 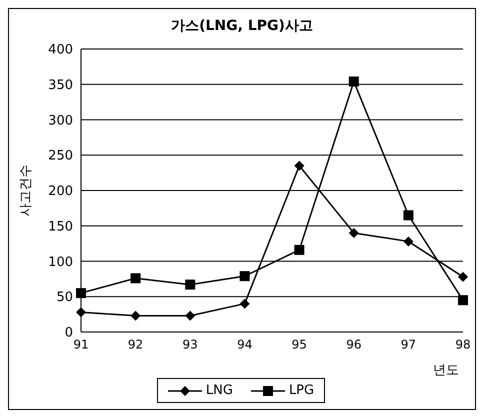 What do you see at coordinates (60, 226) in the screenshot?
I see `y-tick-label: 150` at bounding box center [60, 226].